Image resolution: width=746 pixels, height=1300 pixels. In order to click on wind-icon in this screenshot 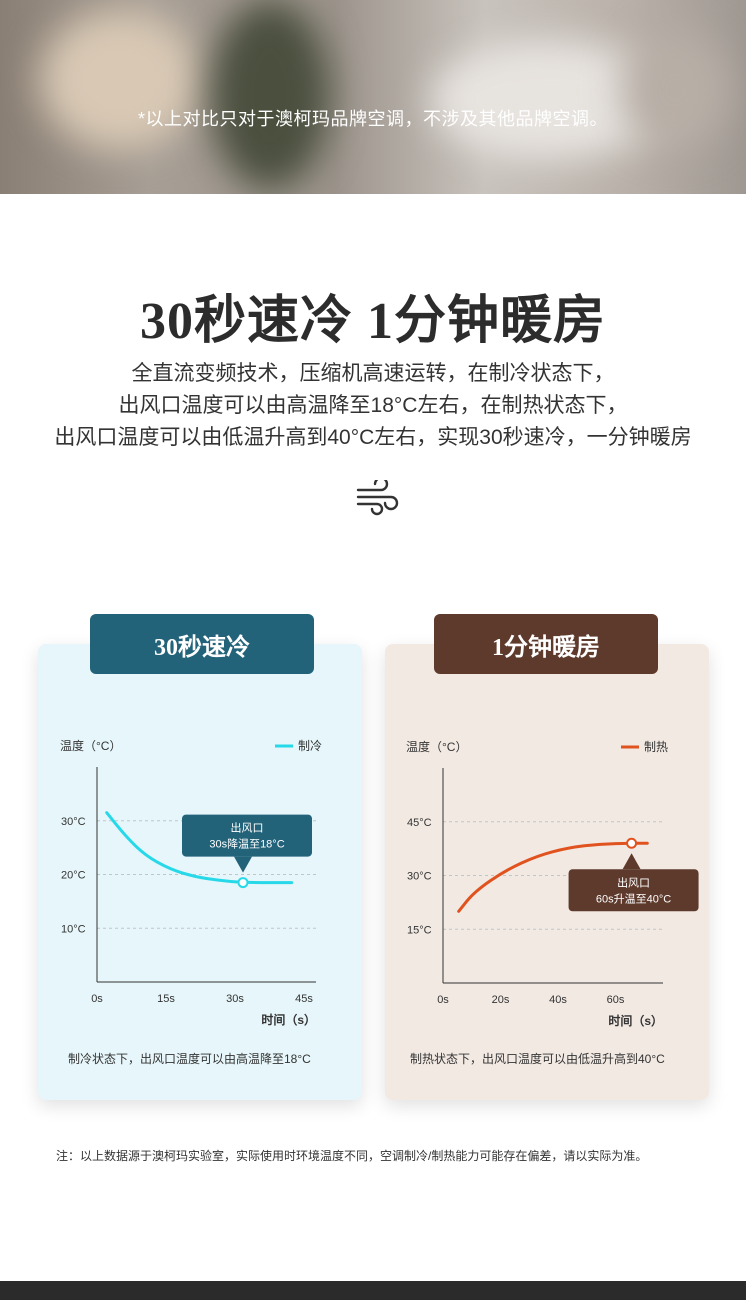, I will do `click(377, 498)`.